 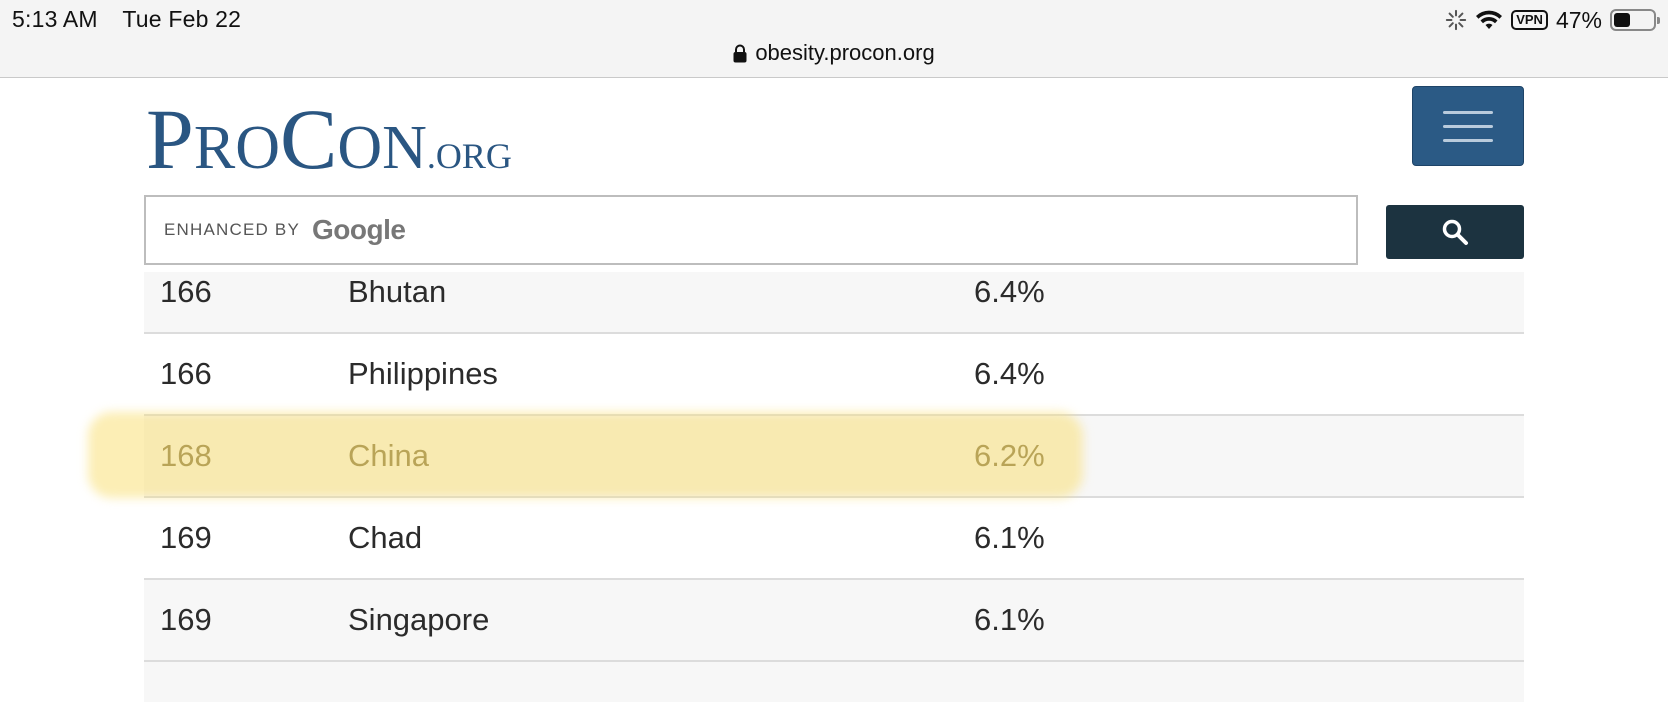 What do you see at coordinates (419, 619) in the screenshot?
I see `country-cell: Singapore` at bounding box center [419, 619].